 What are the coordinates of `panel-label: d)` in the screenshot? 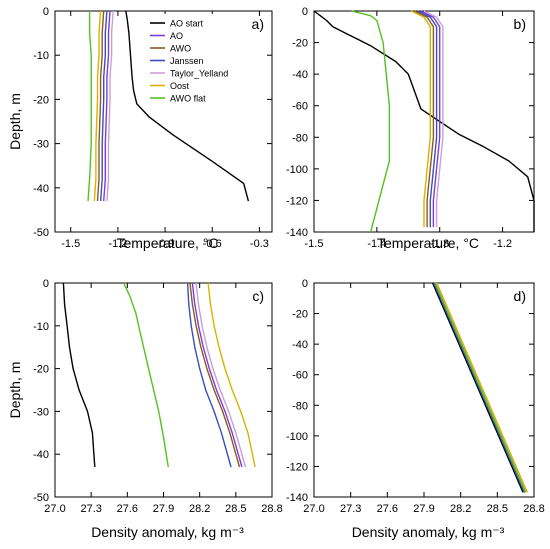 It's located at (520, 296).